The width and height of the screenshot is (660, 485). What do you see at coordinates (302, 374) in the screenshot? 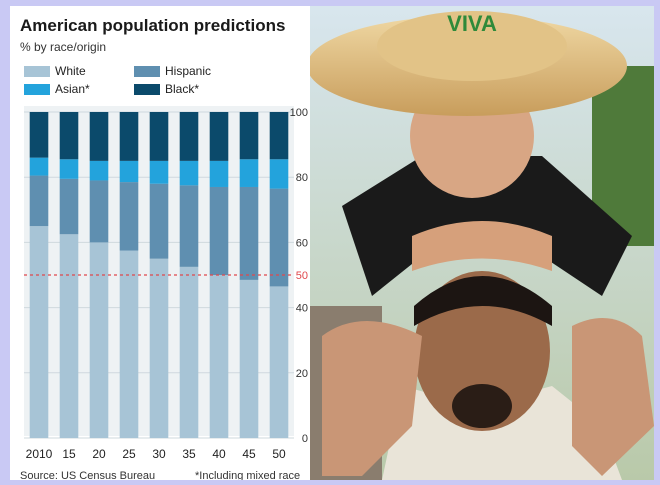
I see `y-tick-label: 20` at bounding box center [302, 374].